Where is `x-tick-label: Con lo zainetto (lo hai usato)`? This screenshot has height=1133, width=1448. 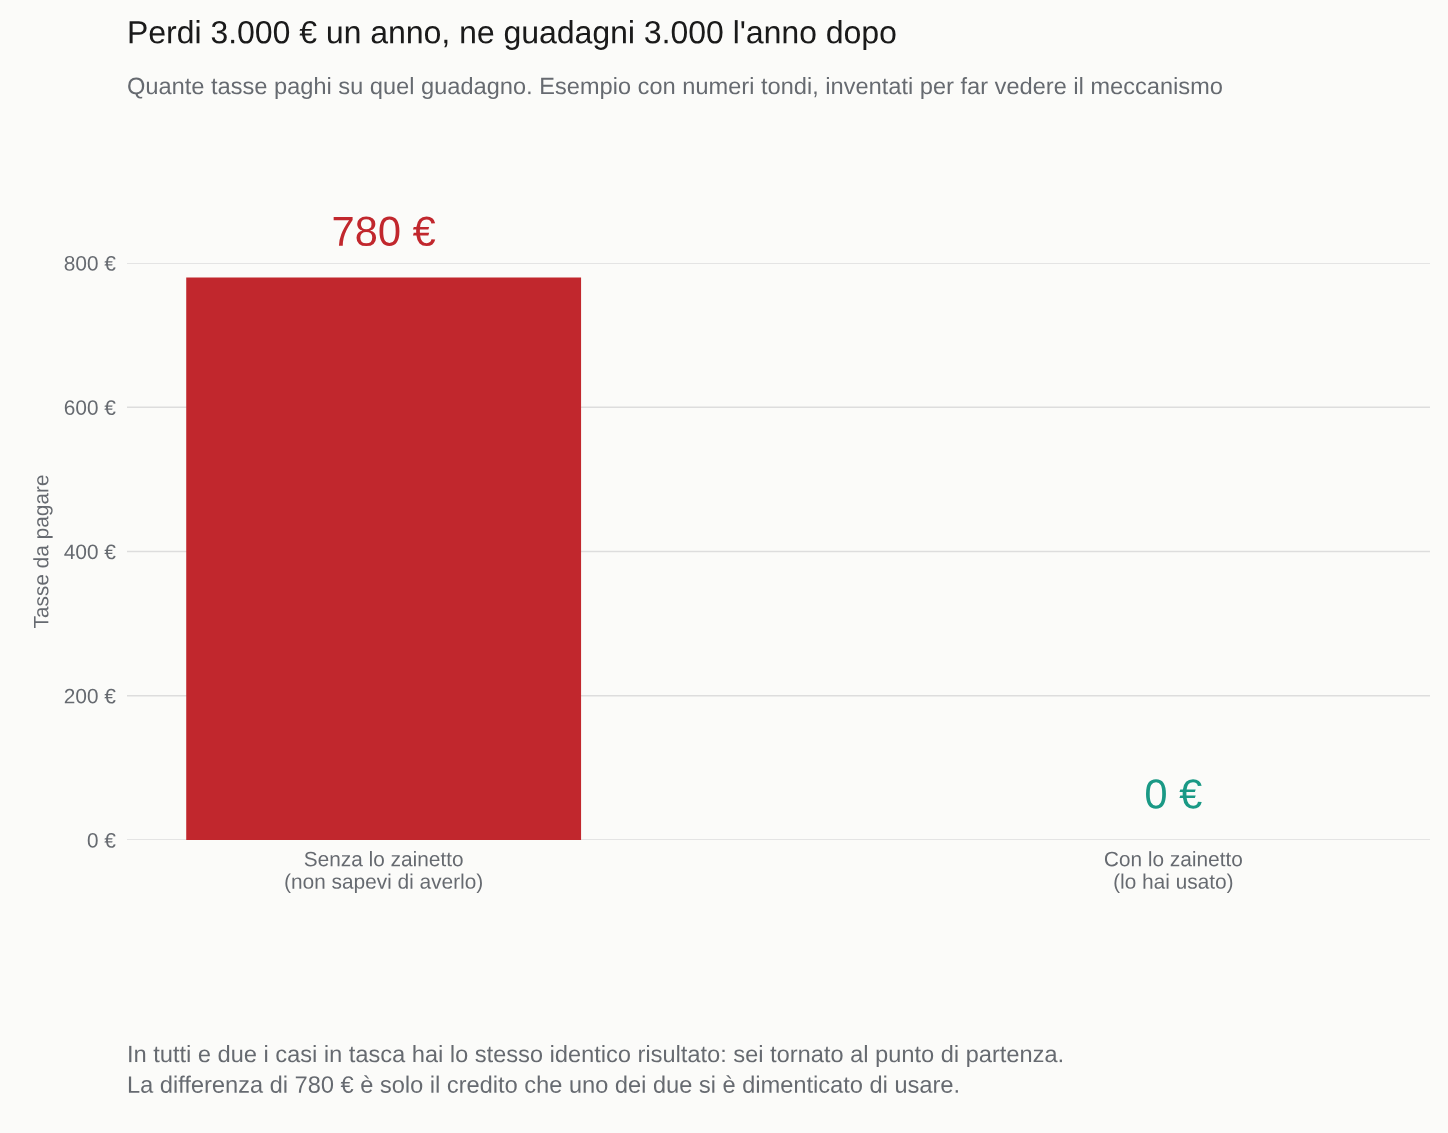 x-tick-label: Con lo zainetto (lo hai usato) is located at coordinates (1173, 872).